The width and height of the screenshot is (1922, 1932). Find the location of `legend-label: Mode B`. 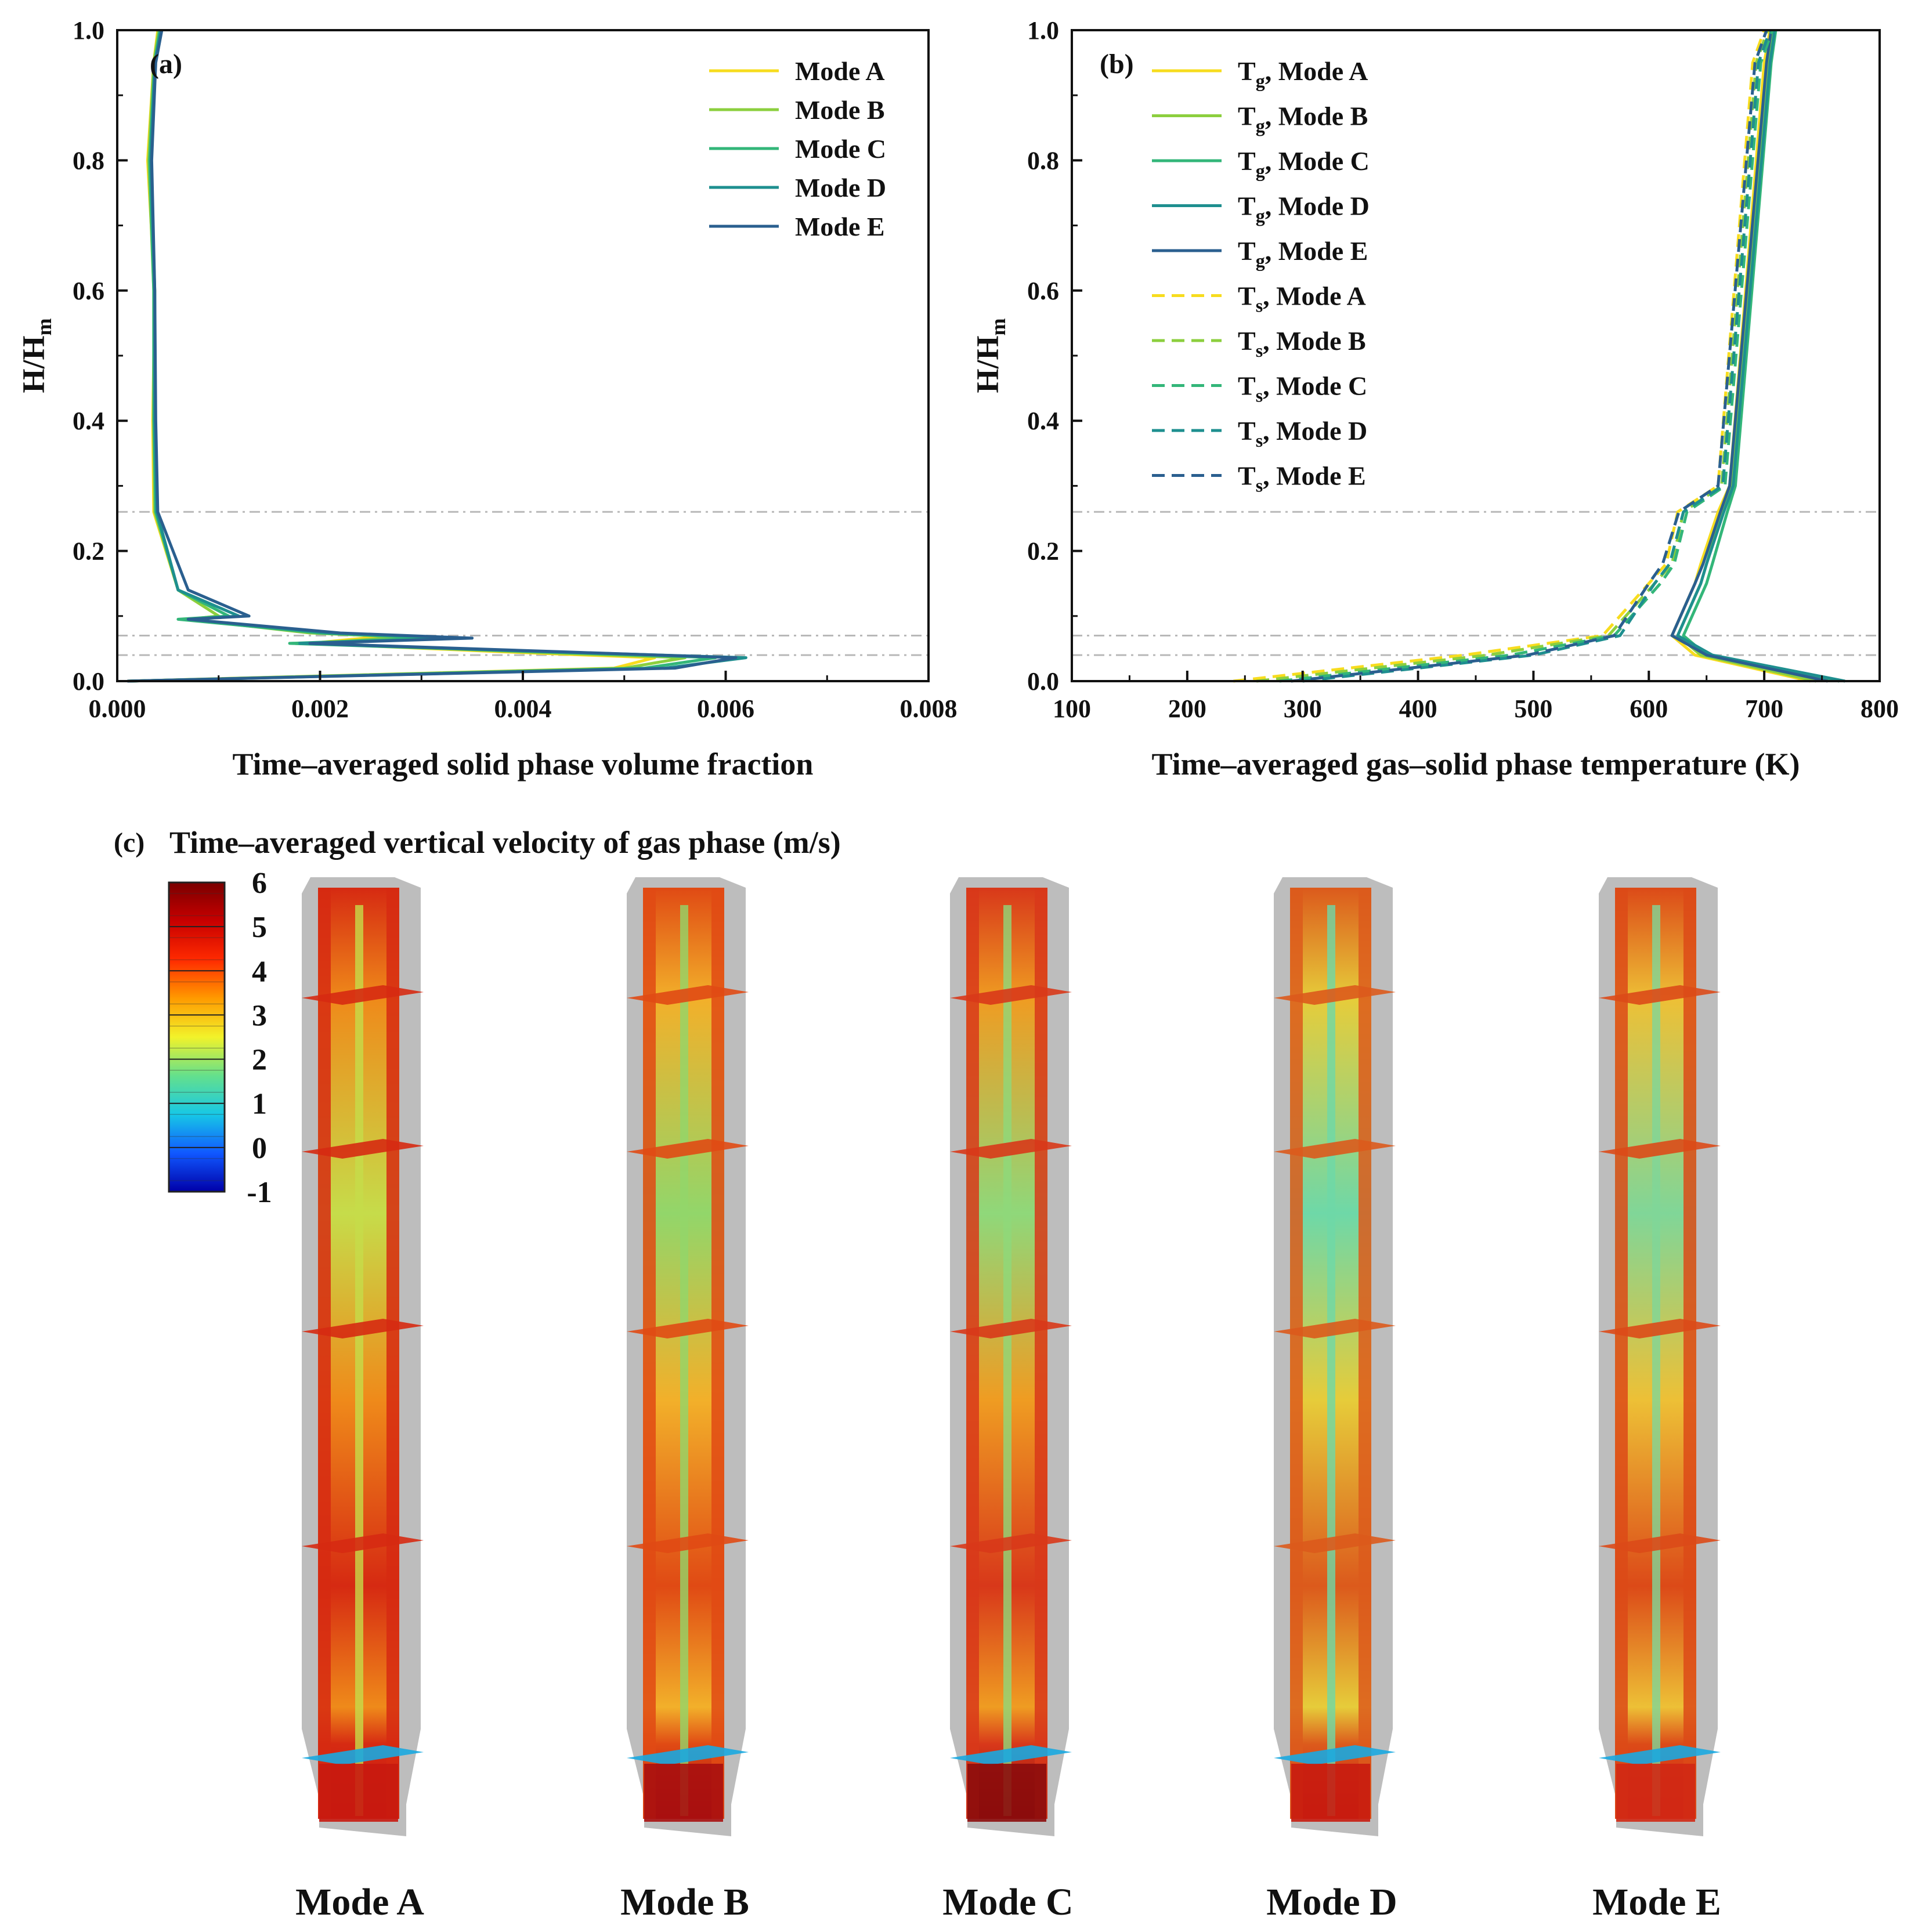

legend-label: Mode B is located at coordinates (840, 110).